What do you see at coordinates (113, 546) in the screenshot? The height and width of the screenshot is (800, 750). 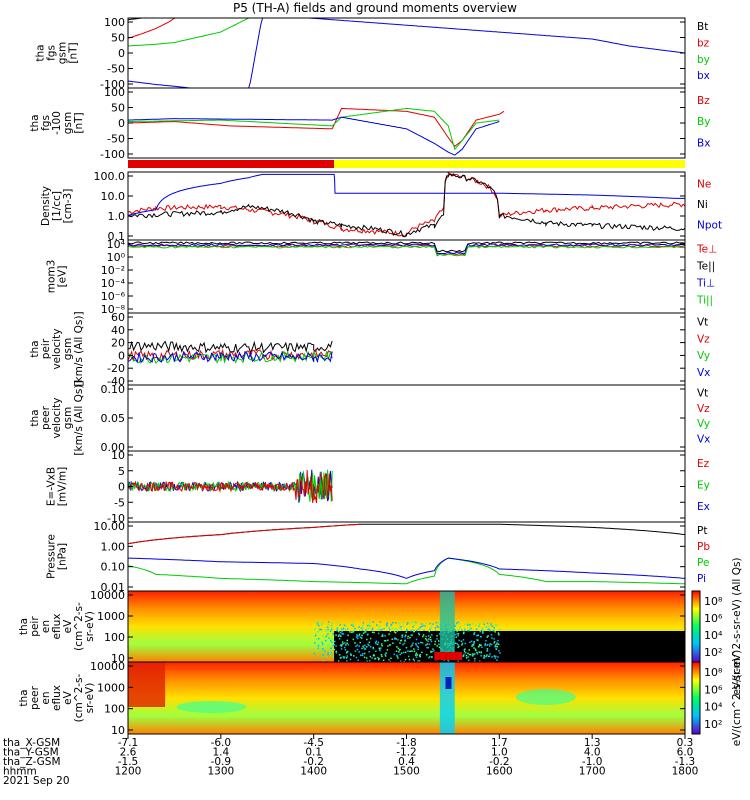 I see `pressure-ytick-label: 1.00` at bounding box center [113, 546].